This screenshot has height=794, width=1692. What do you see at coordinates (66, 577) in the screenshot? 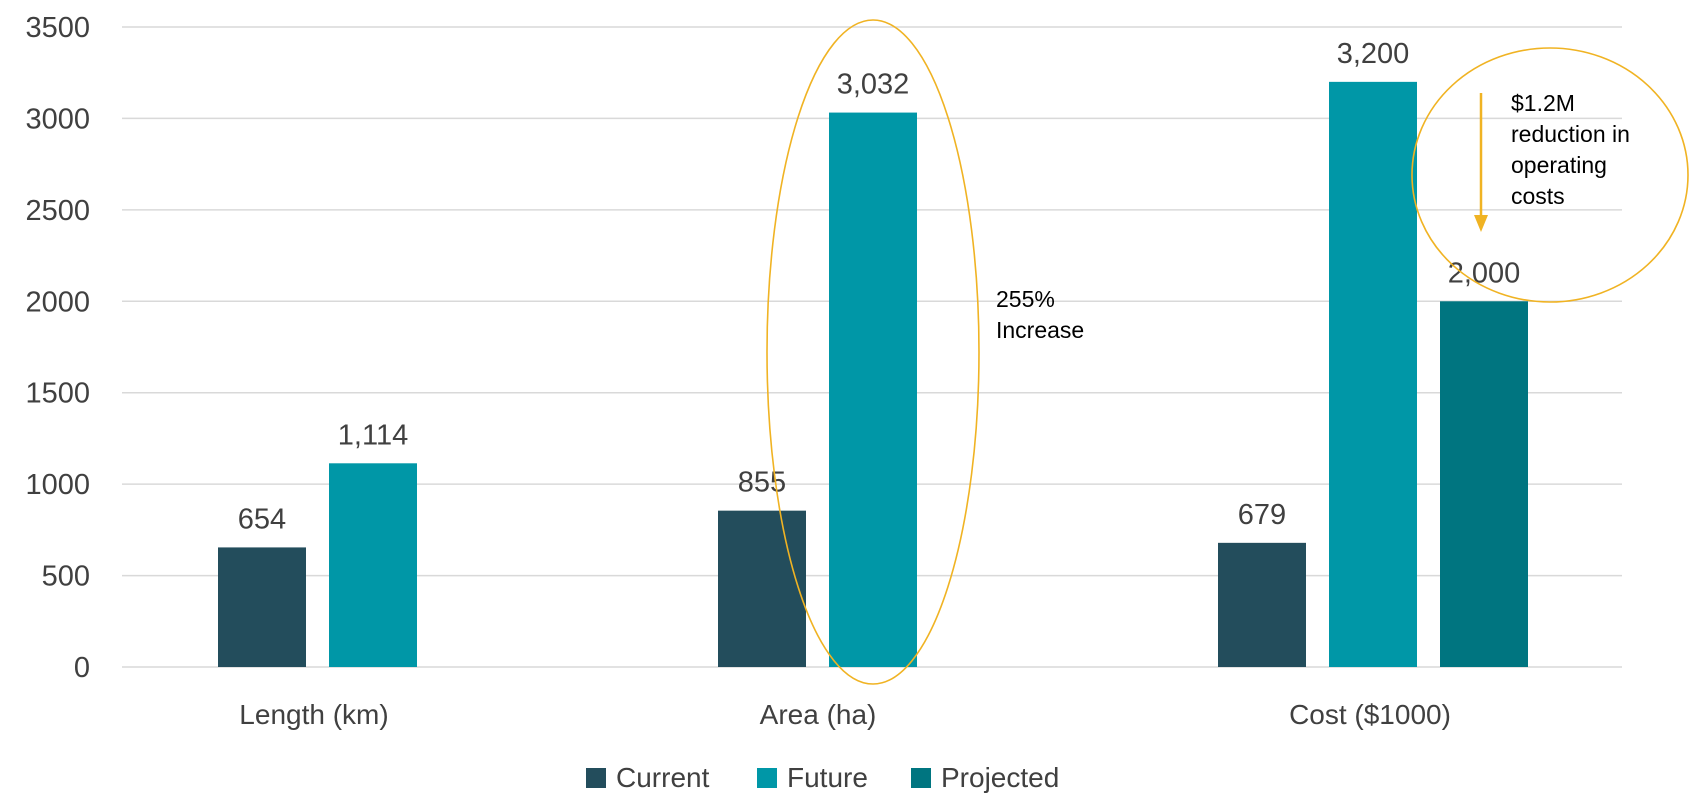
I see `y-tick-label: 500` at bounding box center [66, 577].